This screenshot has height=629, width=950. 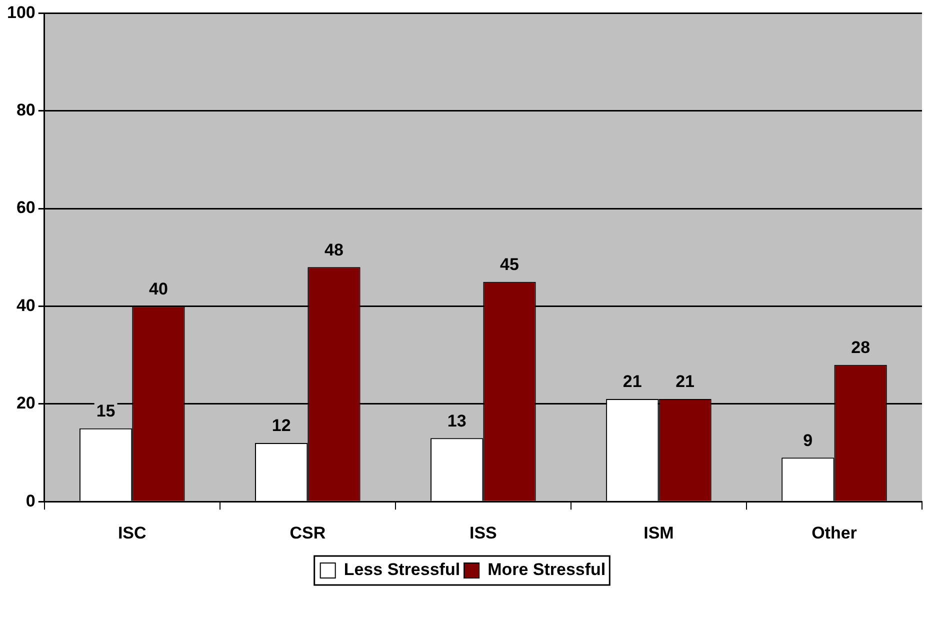 What do you see at coordinates (860, 348) in the screenshot?
I see `data-label: 28` at bounding box center [860, 348].